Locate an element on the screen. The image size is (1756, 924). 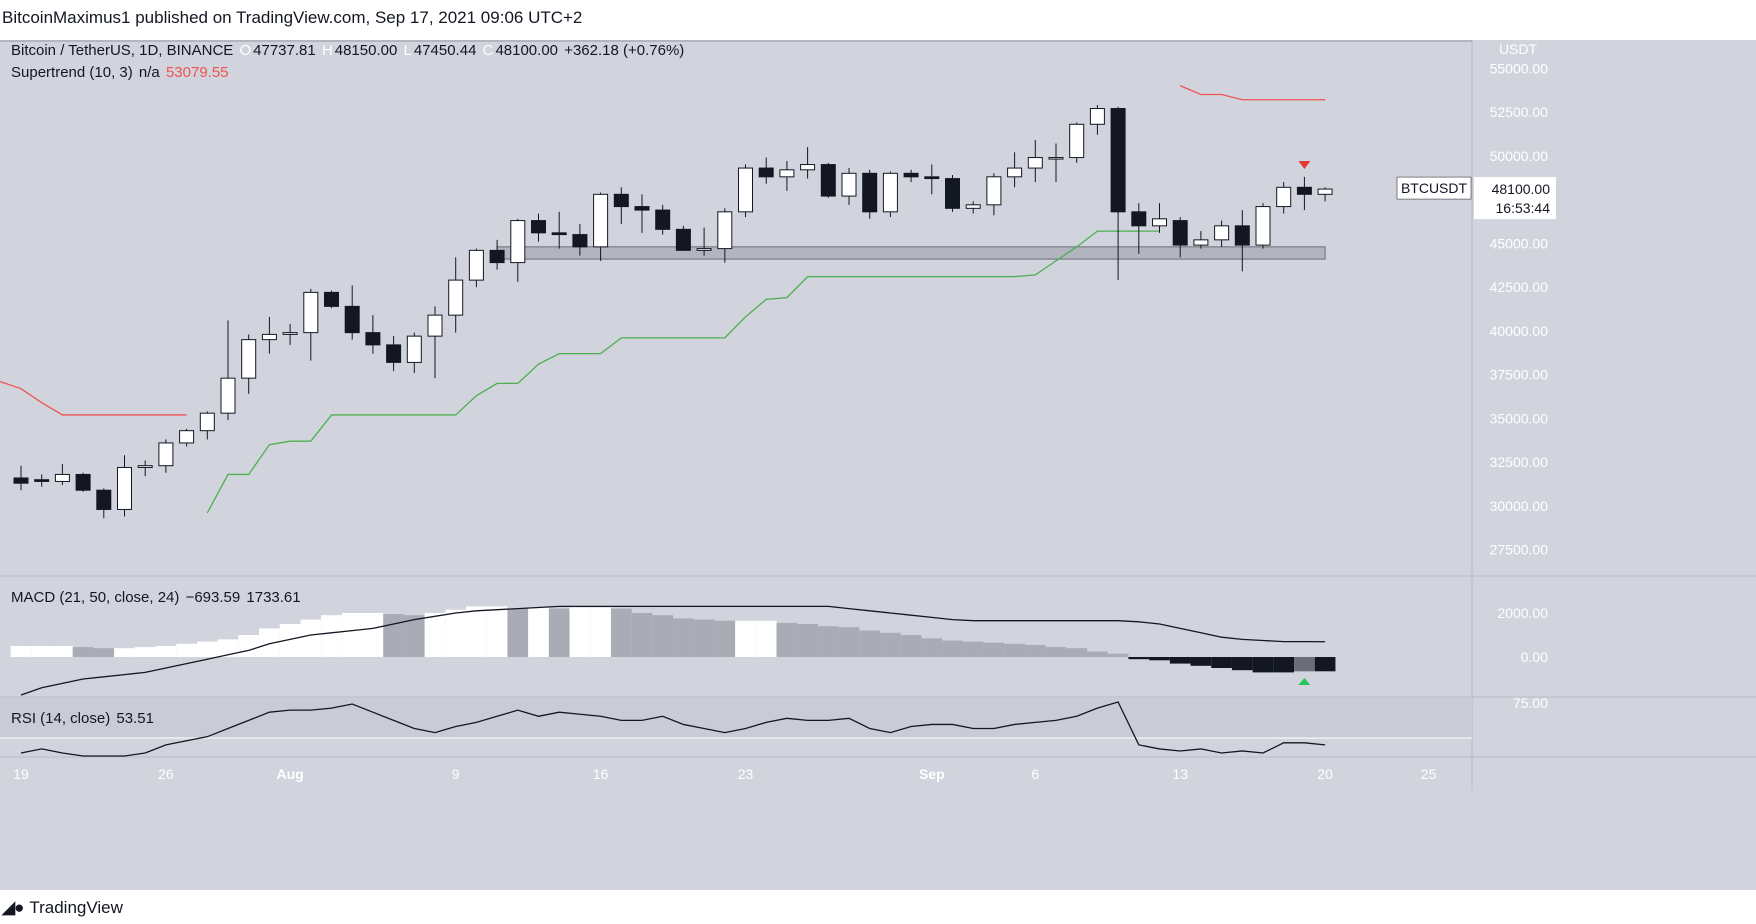
price-badge-value: 48100.00 is located at coordinates (1521, 189).